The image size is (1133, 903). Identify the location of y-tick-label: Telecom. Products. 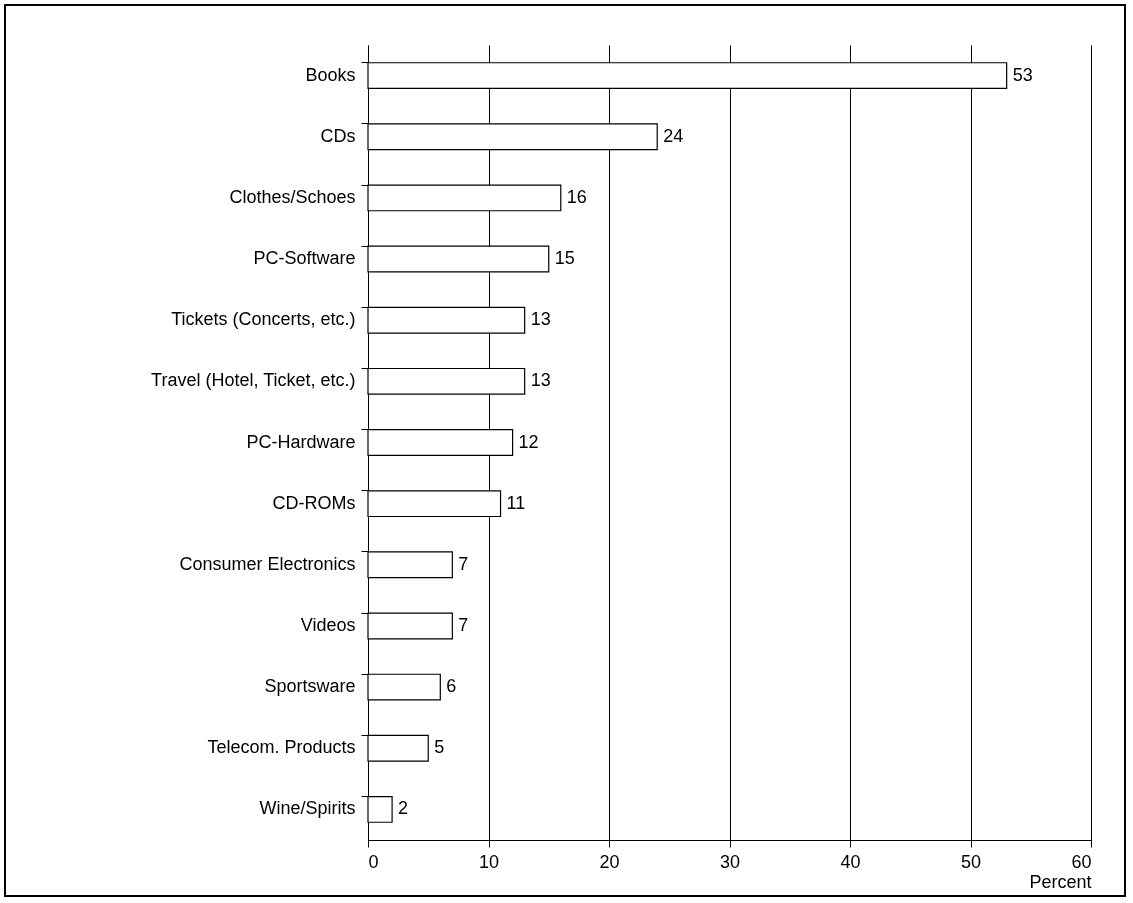
(281, 747).